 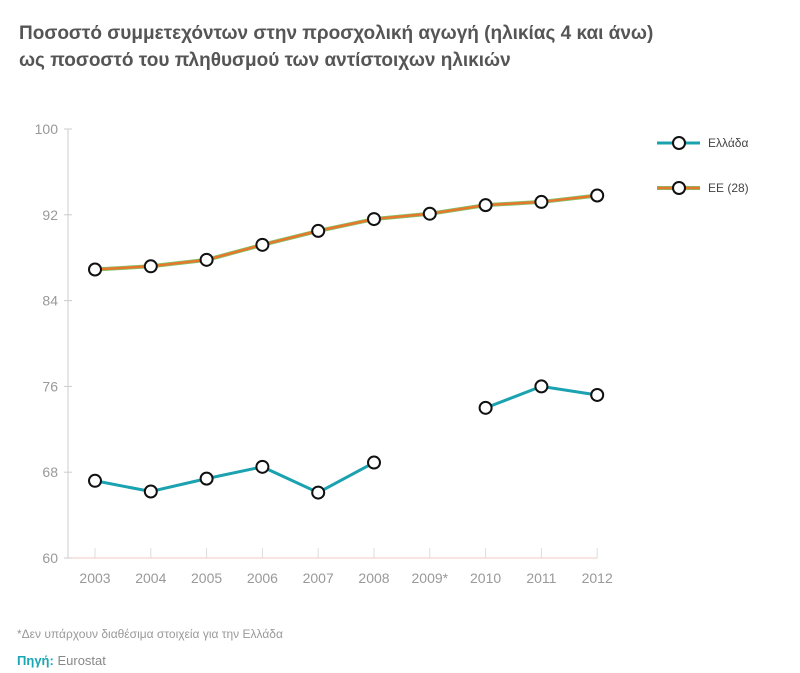 What do you see at coordinates (430, 578) in the screenshot?
I see `x-tick-label: 2009*` at bounding box center [430, 578].